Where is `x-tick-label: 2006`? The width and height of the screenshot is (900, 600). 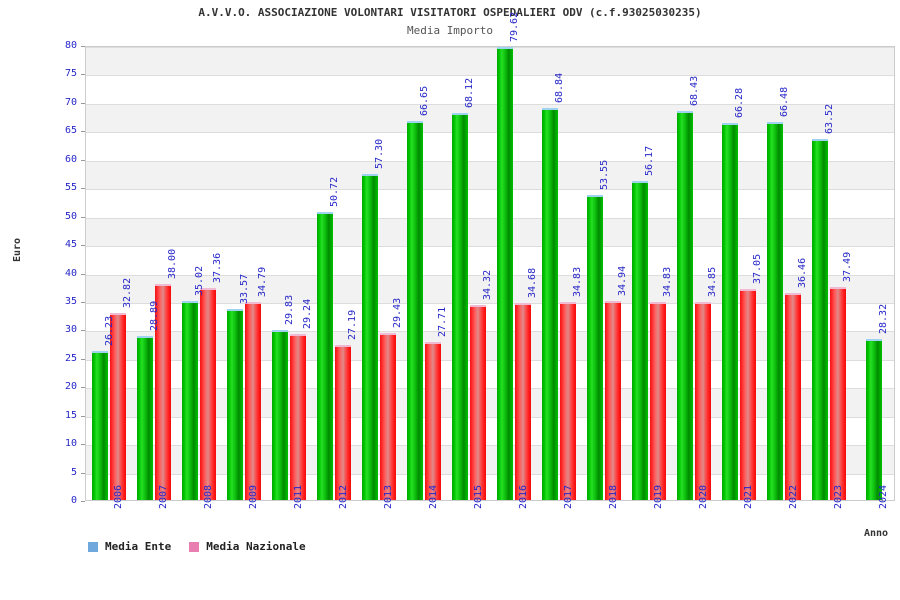 x-tick-label: 2006 is located at coordinates (118, 496).